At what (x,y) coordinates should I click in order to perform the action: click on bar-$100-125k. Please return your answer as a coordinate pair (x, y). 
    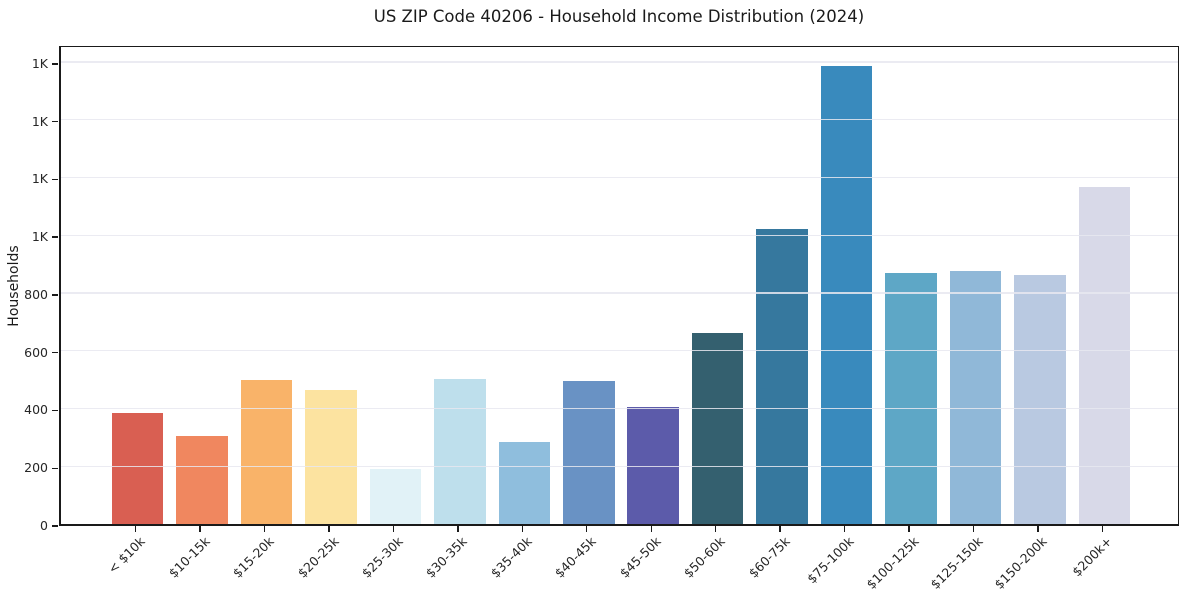
    Looking at the image, I should click on (911, 398).